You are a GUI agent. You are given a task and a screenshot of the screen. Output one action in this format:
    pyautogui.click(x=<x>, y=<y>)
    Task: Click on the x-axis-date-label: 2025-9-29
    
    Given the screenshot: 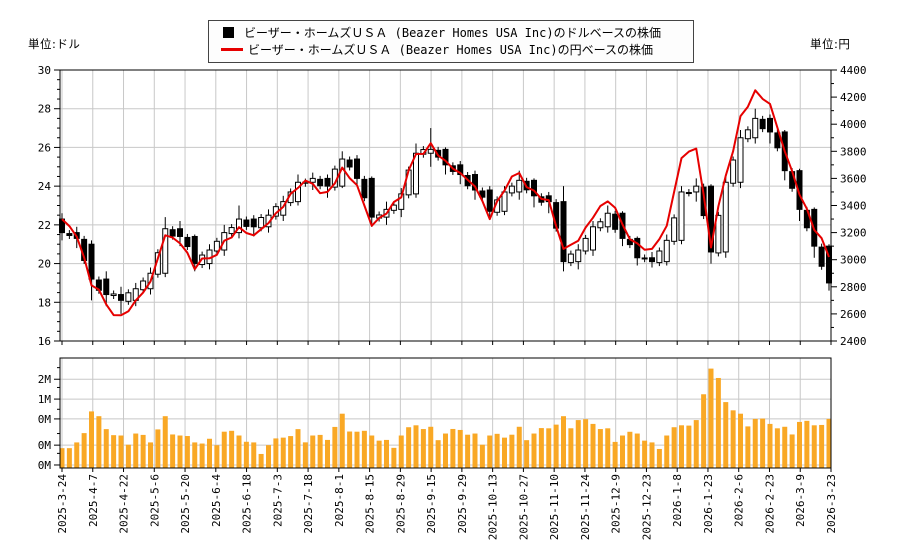 What is the action you would take?
    pyautogui.click(x=462, y=504)
    